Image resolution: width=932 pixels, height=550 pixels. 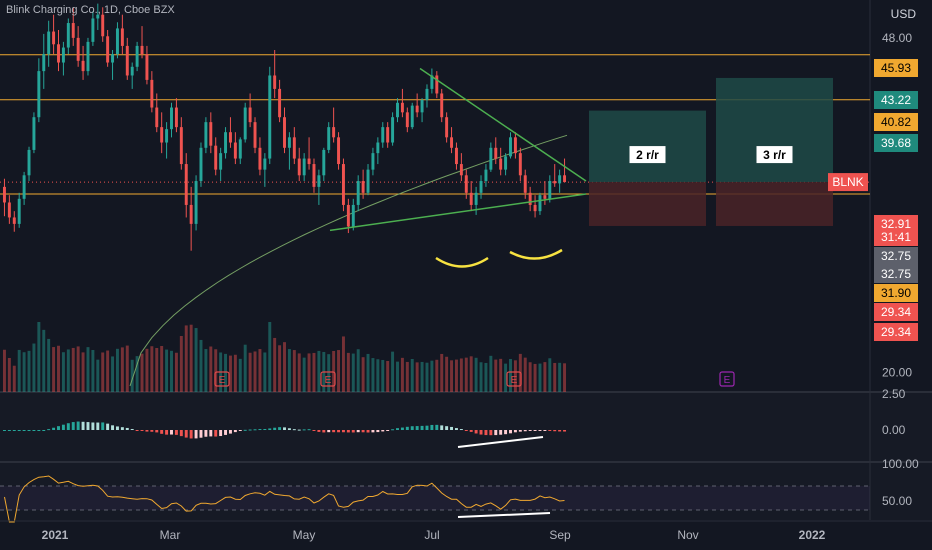 What do you see at coordinates (503, 124) in the screenshot?
I see `trendline` at bounding box center [503, 124].